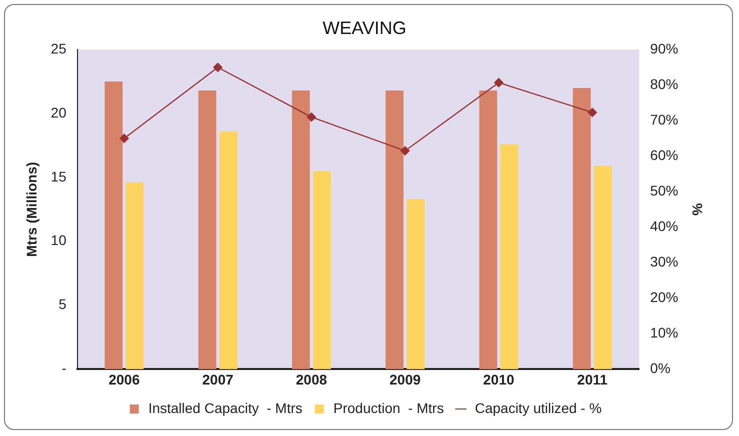 This screenshot has width=739, height=436. I want to click on y2-tick-label: 40%, so click(664, 226).